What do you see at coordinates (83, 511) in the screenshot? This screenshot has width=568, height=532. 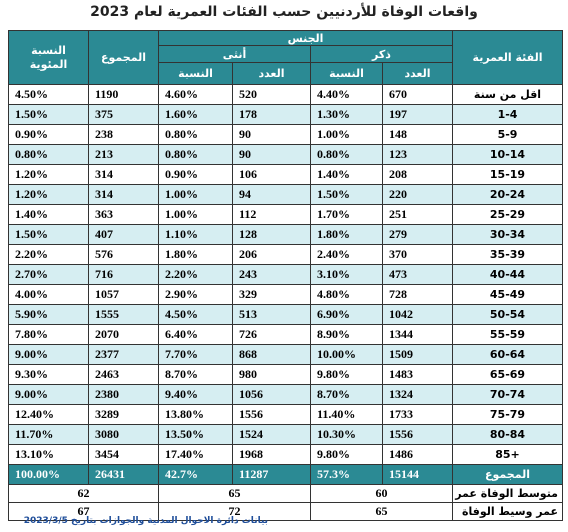 I see `summary-value: 67` at bounding box center [83, 511].